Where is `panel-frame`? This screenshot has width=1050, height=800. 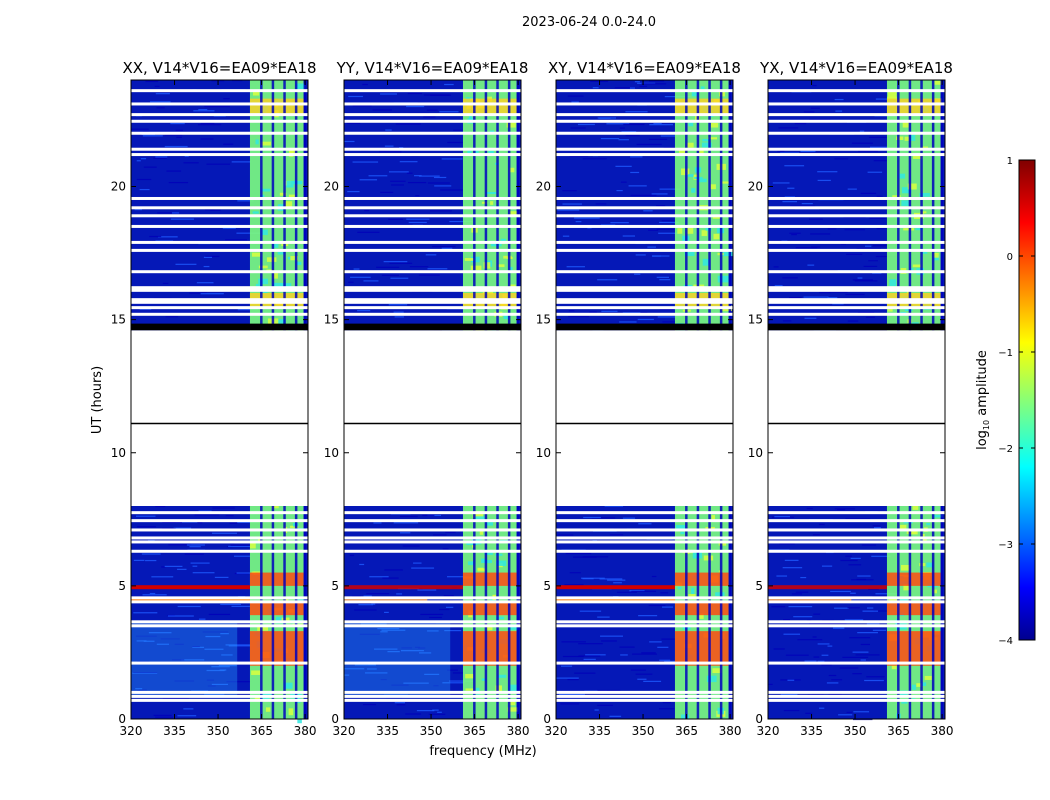 panel-frame is located at coordinates (219, 399).